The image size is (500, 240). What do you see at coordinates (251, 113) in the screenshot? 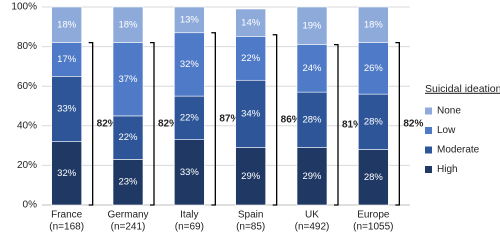
I see `data-label: 34%` at bounding box center [251, 113].